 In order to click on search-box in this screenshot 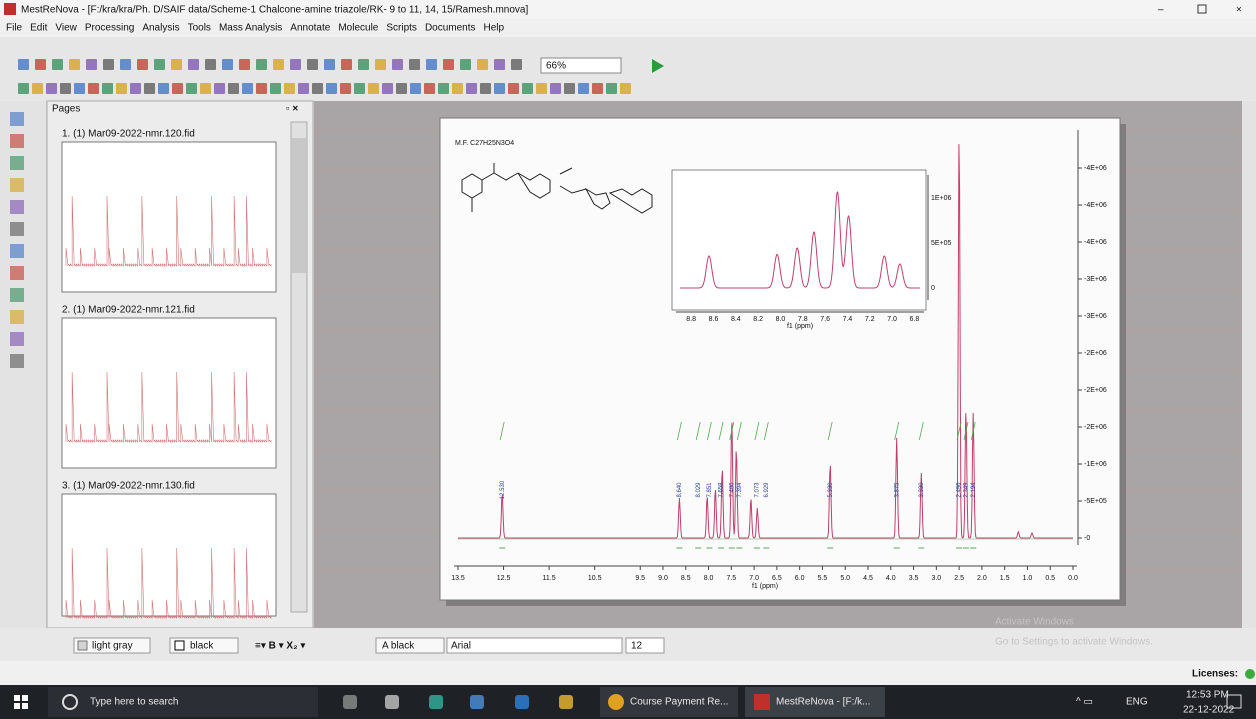, I will do `click(183, 702)`.